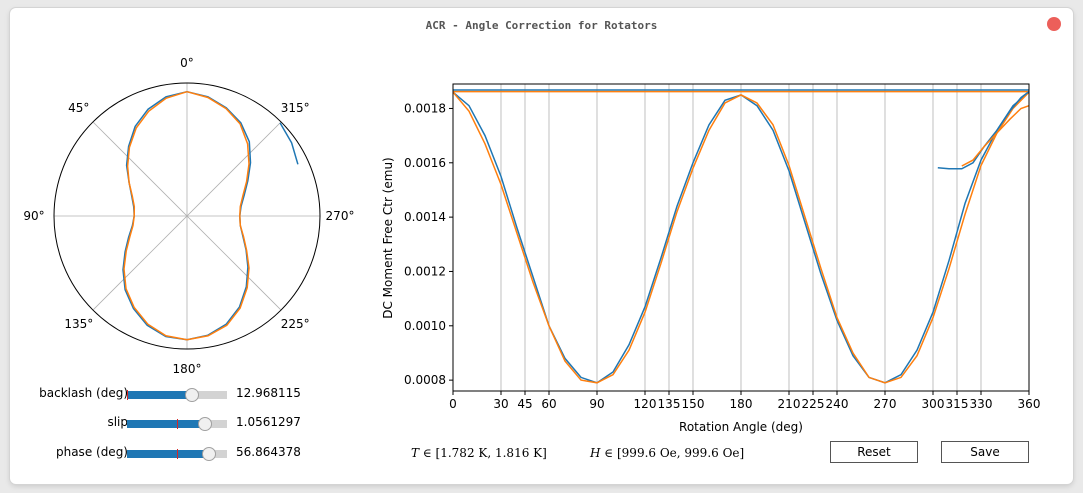 The image size is (1083, 493). Describe the element at coordinates (340, 216) in the screenshot. I see `polar-label-270: 270°` at that location.